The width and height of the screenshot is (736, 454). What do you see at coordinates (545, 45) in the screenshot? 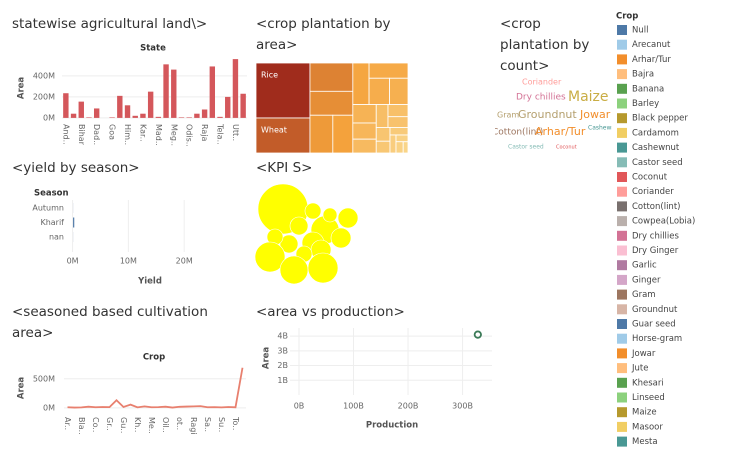
I see `panel-title: <crop plantation by count>` at bounding box center [545, 45].